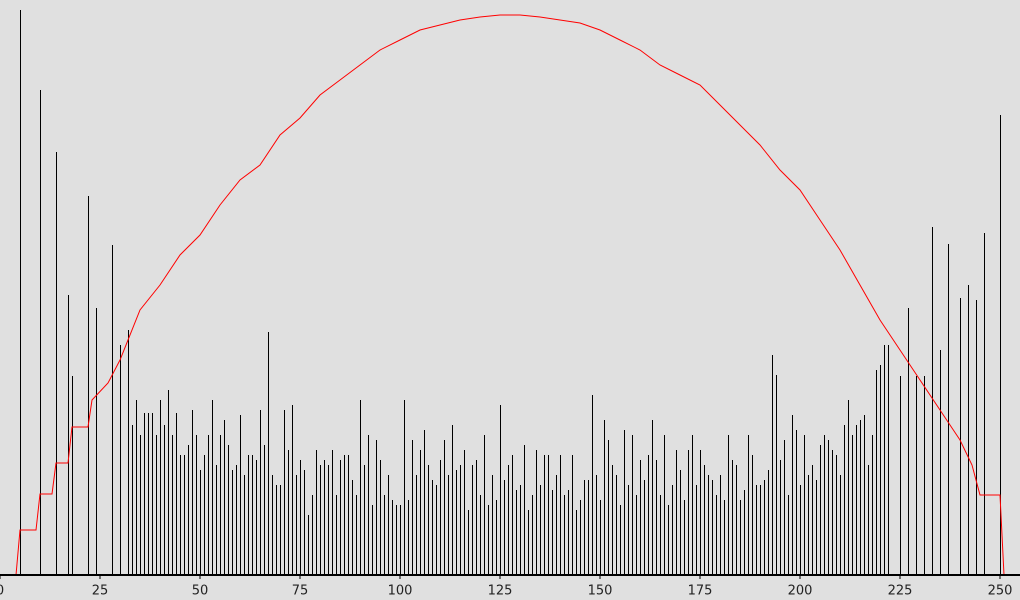  I want to click on x-tick-label: 250, so click(1000, 591).